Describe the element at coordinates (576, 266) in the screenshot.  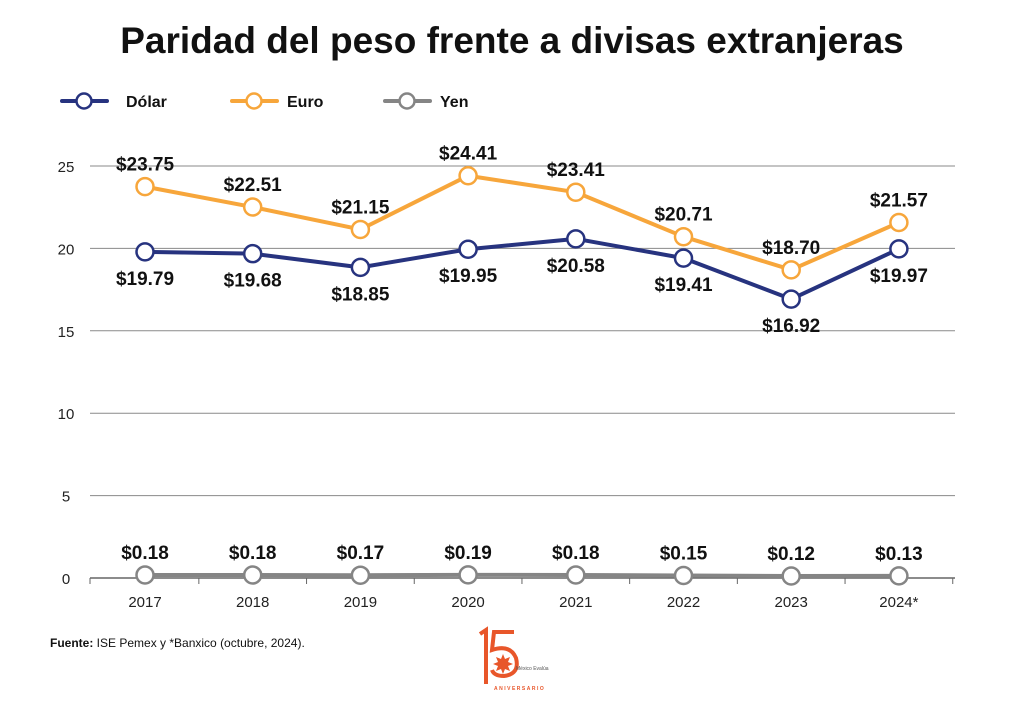
I see `data-label: $20.58` at that location.